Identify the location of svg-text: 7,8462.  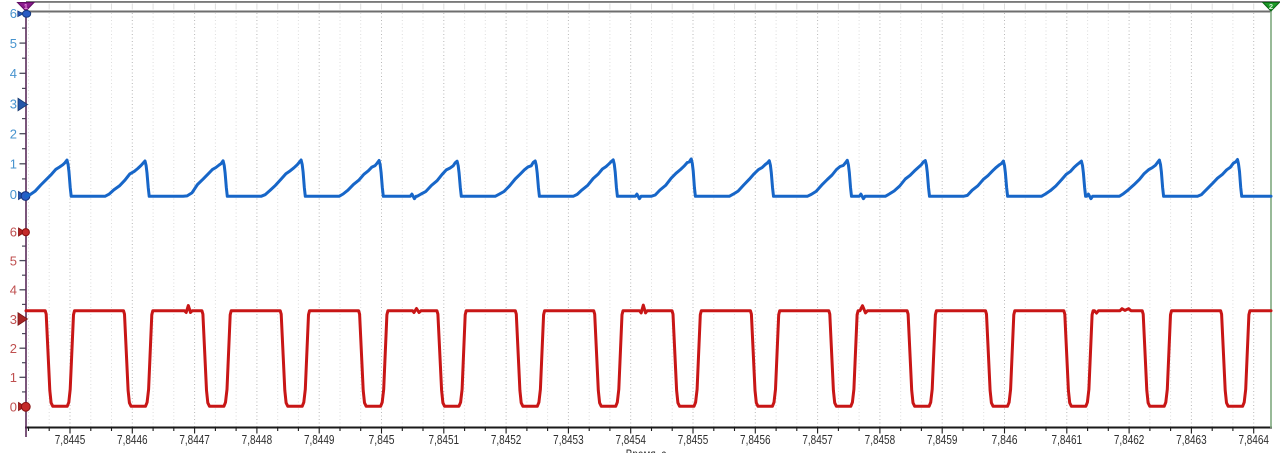
(1129, 440).